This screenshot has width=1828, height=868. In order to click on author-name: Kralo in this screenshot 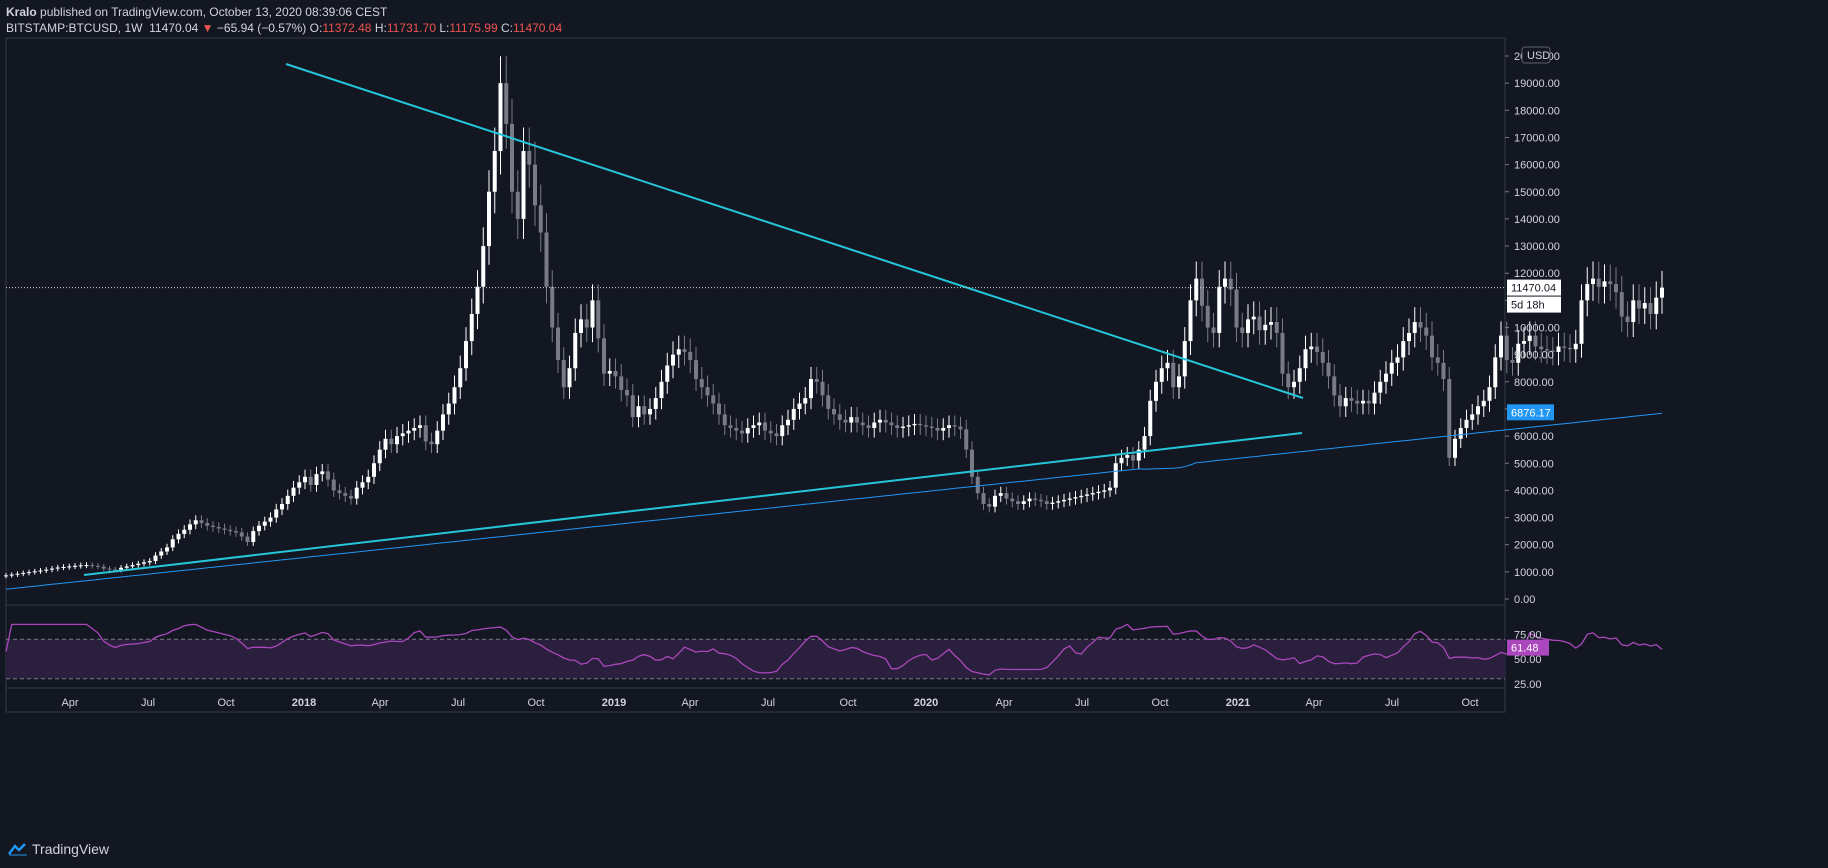, I will do `click(21, 12)`.